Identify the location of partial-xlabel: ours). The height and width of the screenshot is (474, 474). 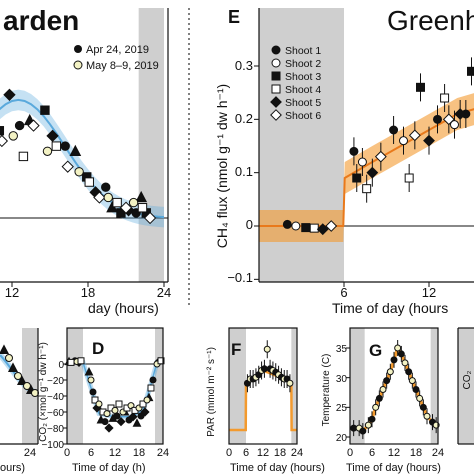
(12, 468).